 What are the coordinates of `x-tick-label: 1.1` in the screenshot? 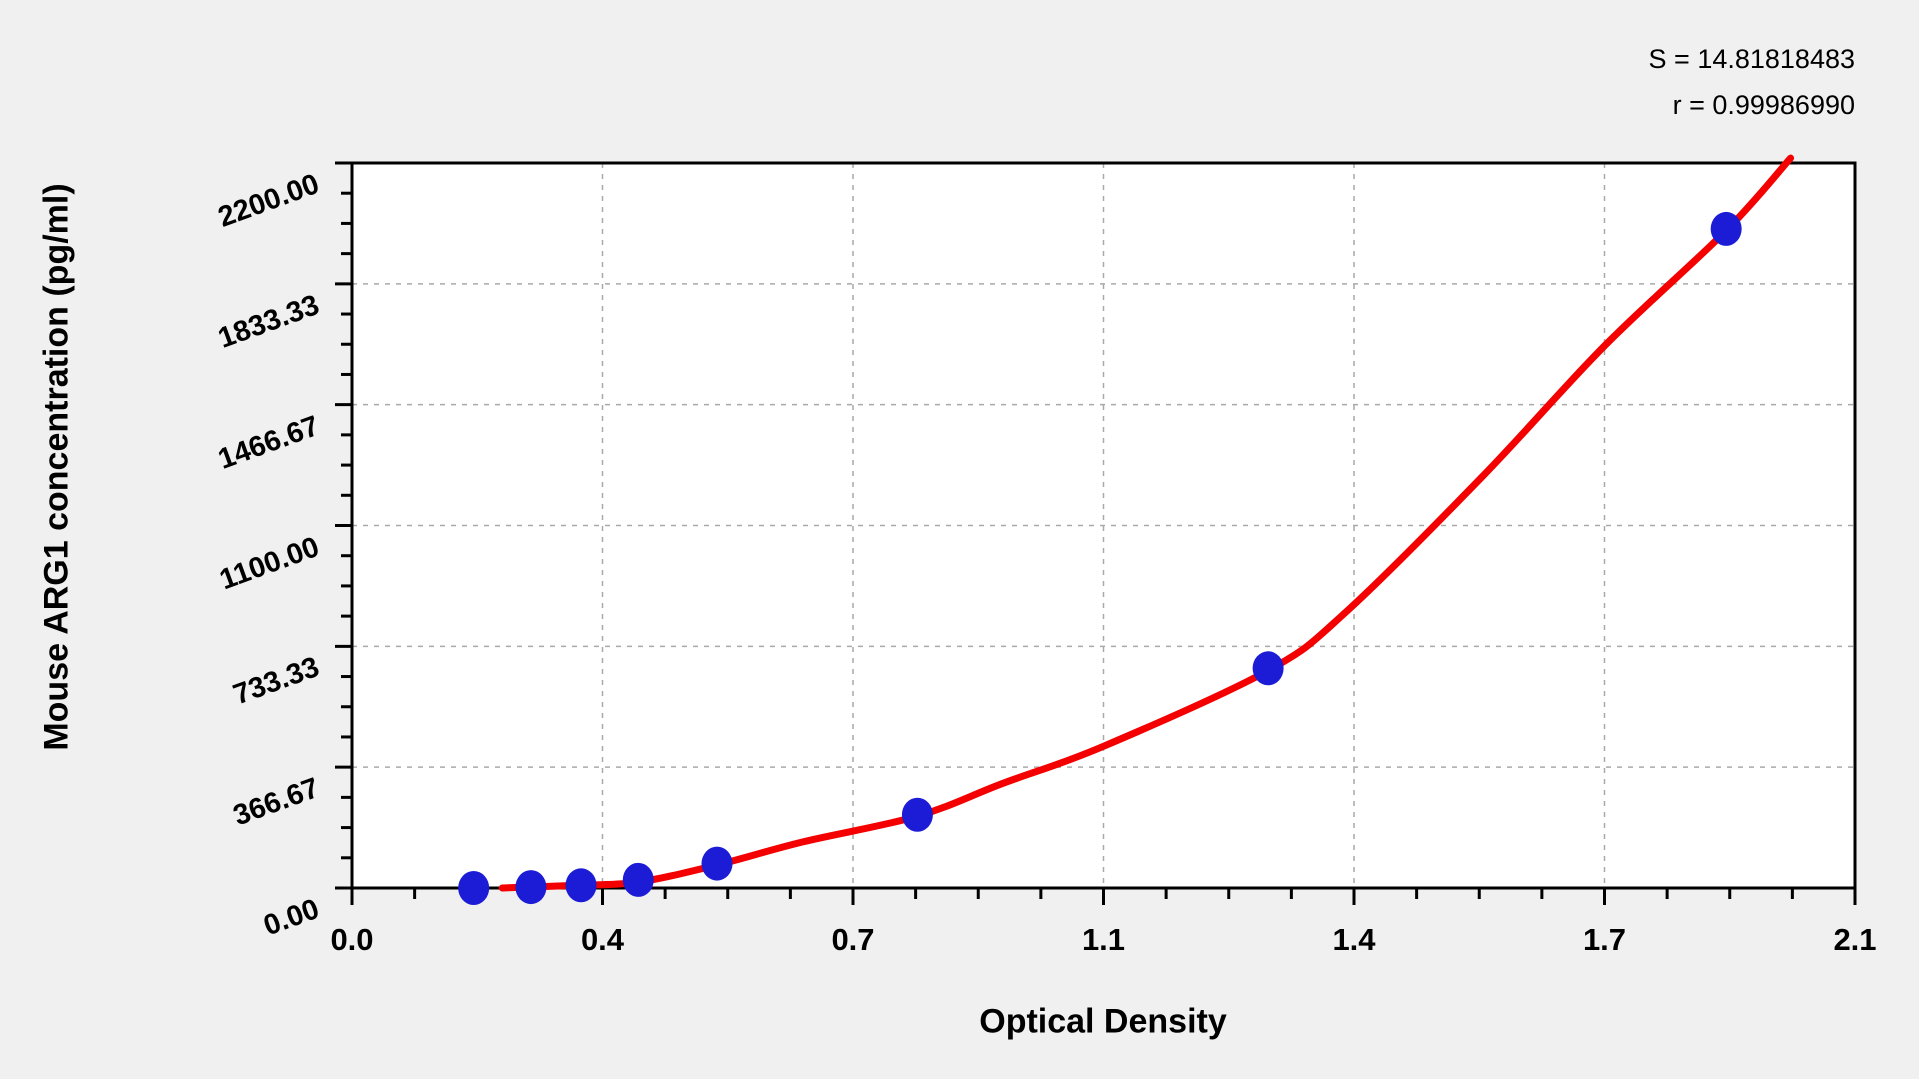 It's located at (1103, 939).